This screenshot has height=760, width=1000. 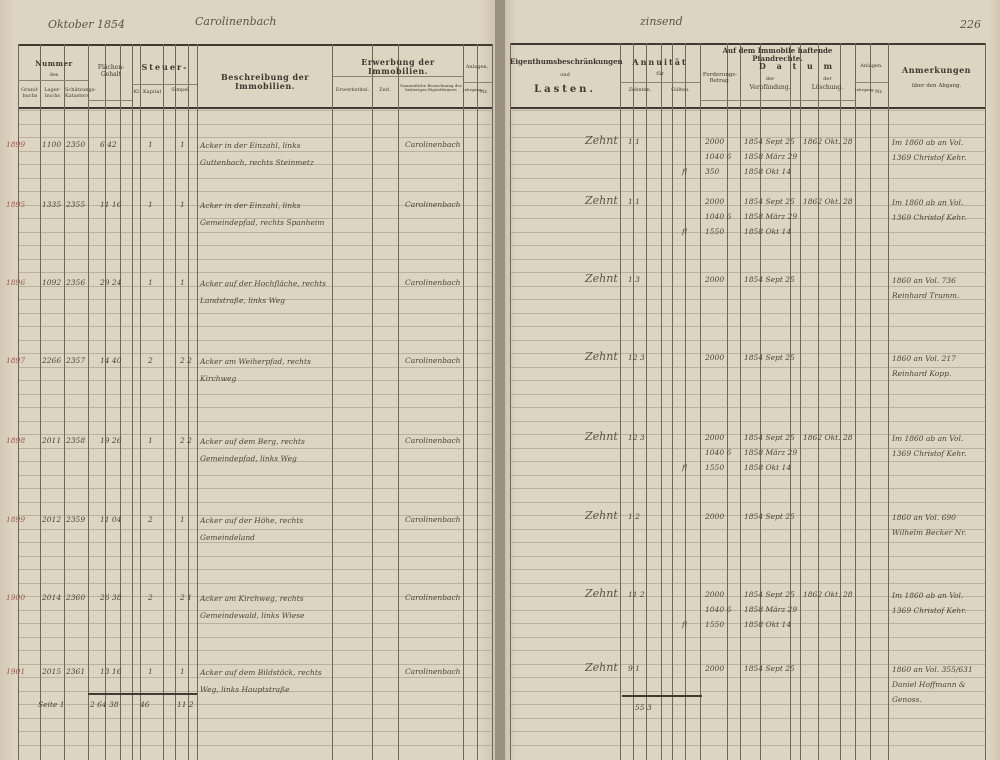 I want to click on row-annuitaet: 1 2, so click(x=634, y=516).